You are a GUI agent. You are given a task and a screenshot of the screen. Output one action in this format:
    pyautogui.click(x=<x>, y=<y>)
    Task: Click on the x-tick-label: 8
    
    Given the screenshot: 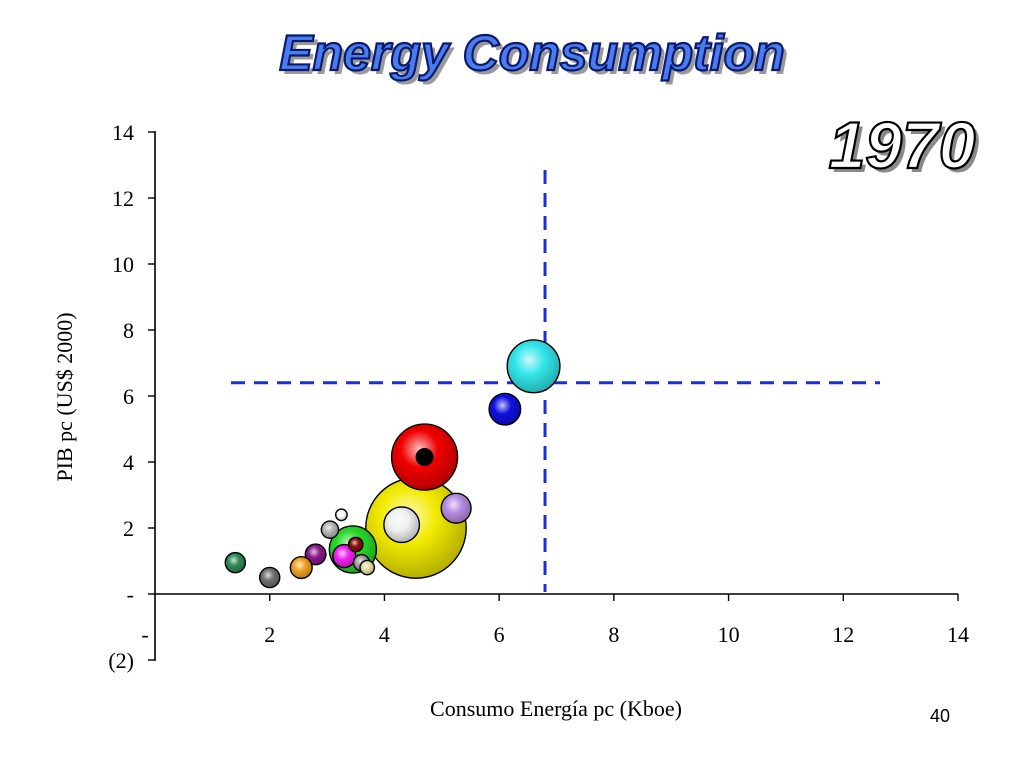 What is the action you would take?
    pyautogui.click(x=613, y=634)
    